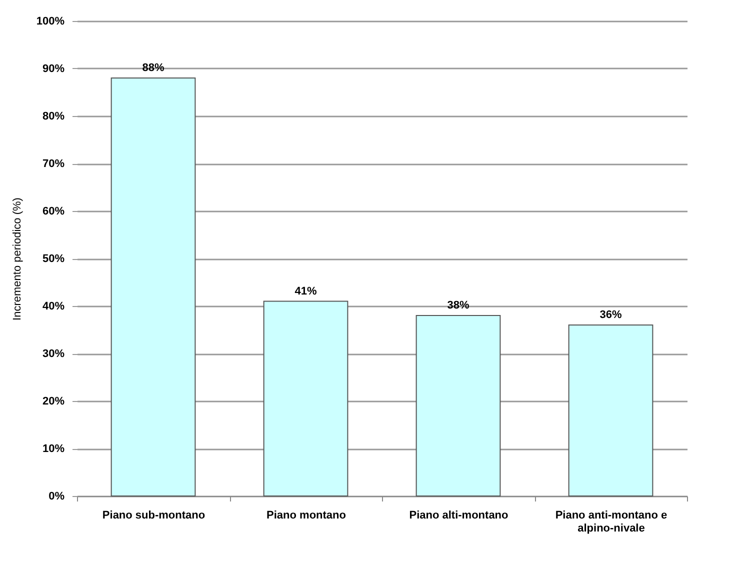 The height and width of the screenshot is (587, 745). I want to click on y-tick-label: 40%, so click(53, 306).